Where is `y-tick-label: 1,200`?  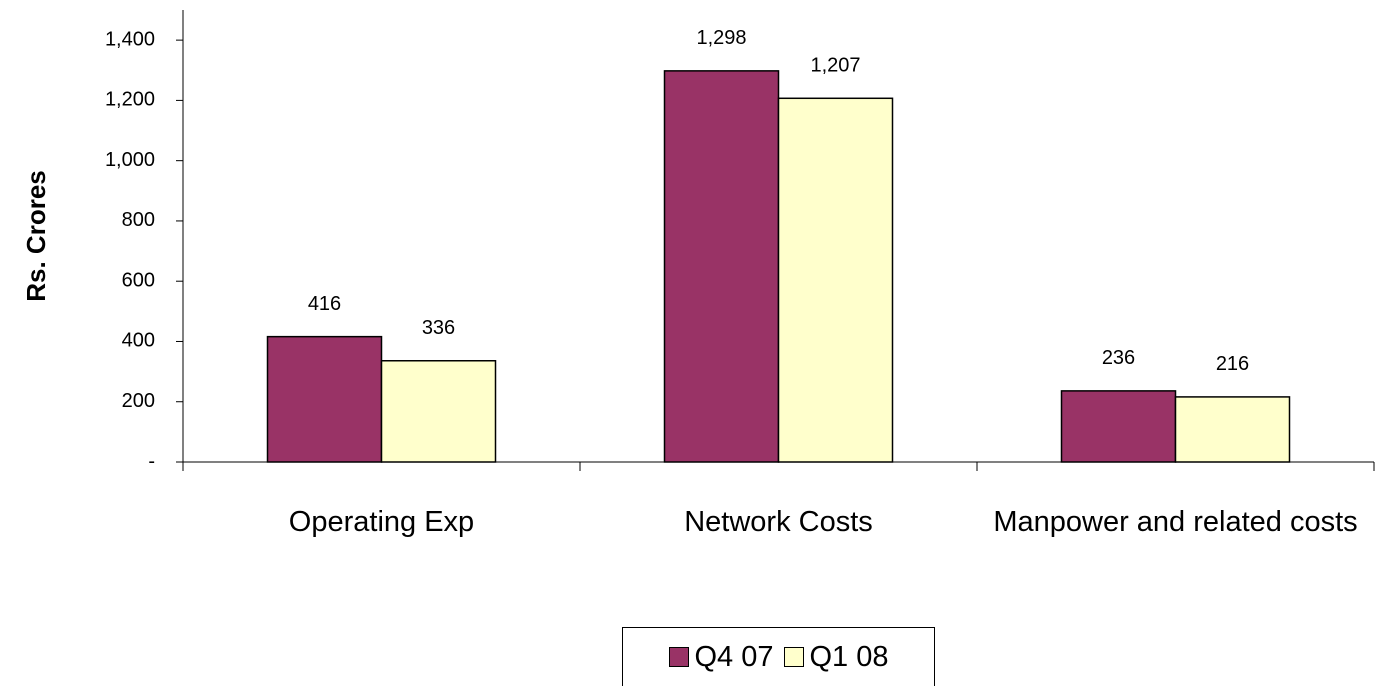
y-tick-label: 1,200 is located at coordinates (130, 100).